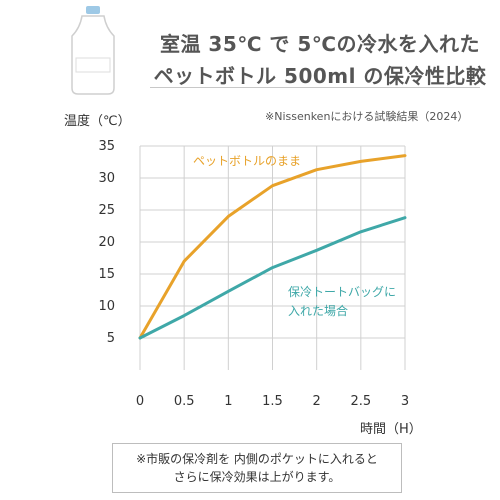  What do you see at coordinates (257, 477) in the screenshot?
I see `footnote-line-2: さらに保冷効果は上がります。` at bounding box center [257, 477].